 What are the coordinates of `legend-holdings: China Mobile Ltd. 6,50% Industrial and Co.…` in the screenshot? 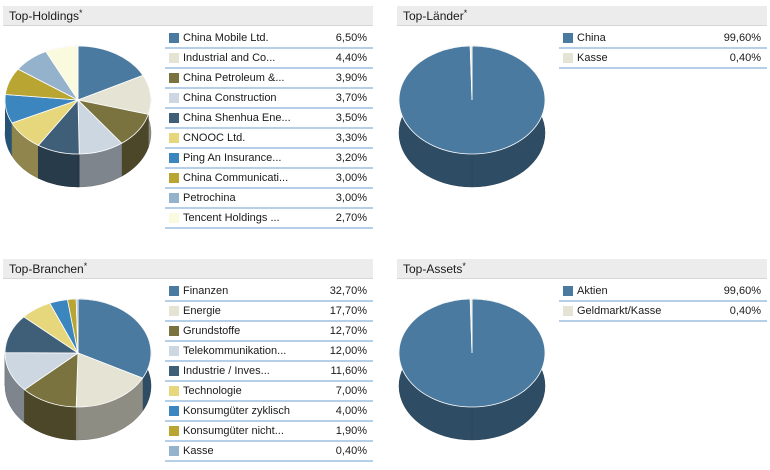 It's located at (269, 130).